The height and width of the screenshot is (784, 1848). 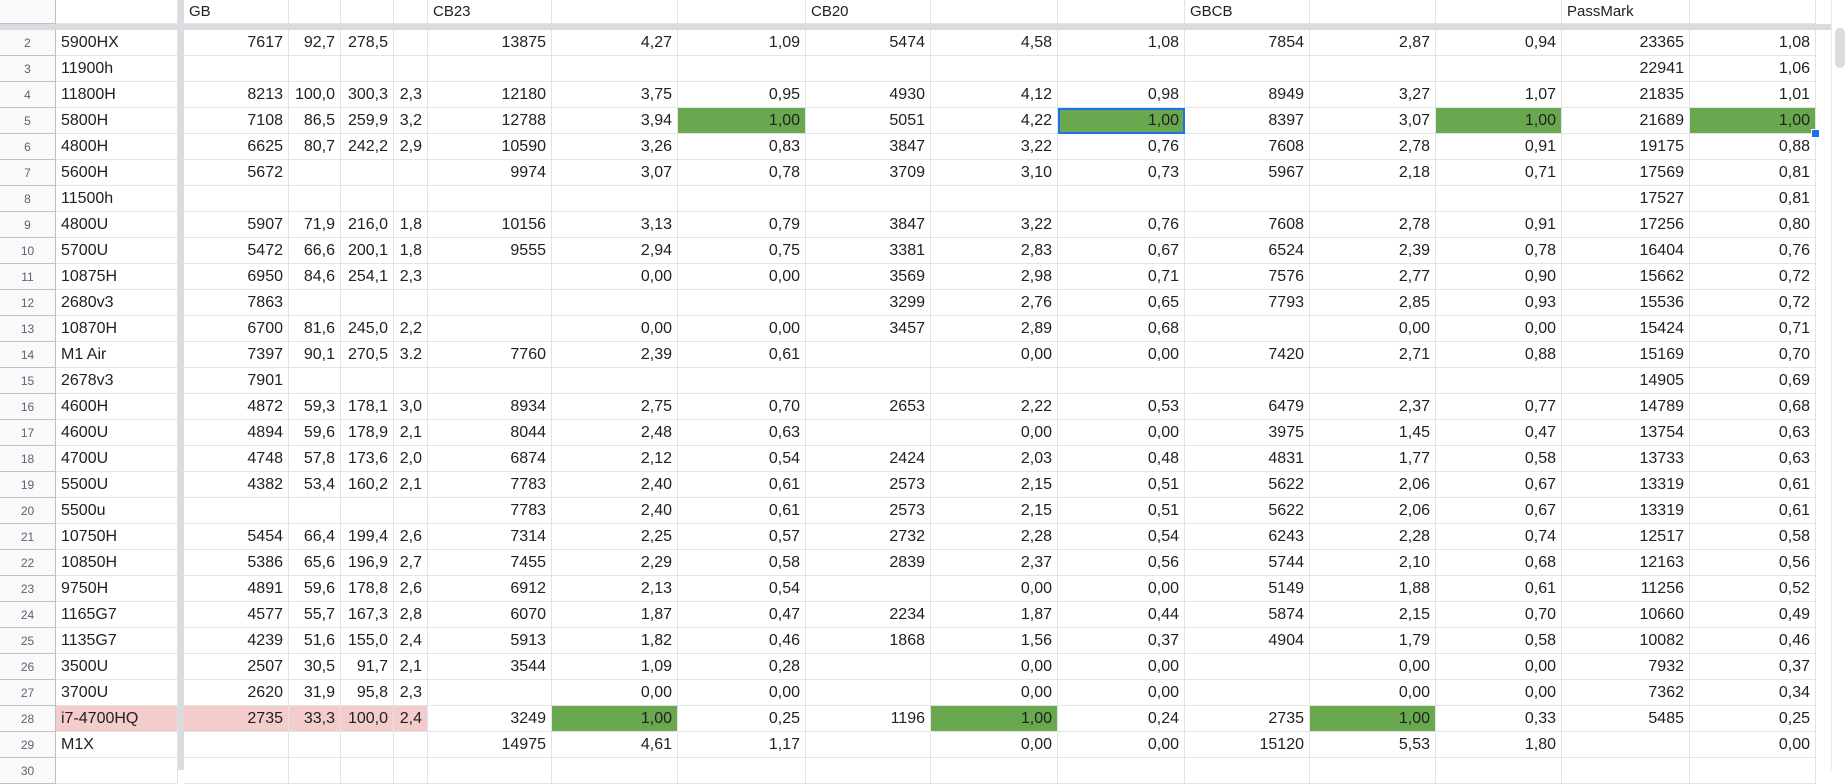 What do you see at coordinates (1499, 43) in the screenshot?
I see `table-cell: 0,94` at bounding box center [1499, 43].